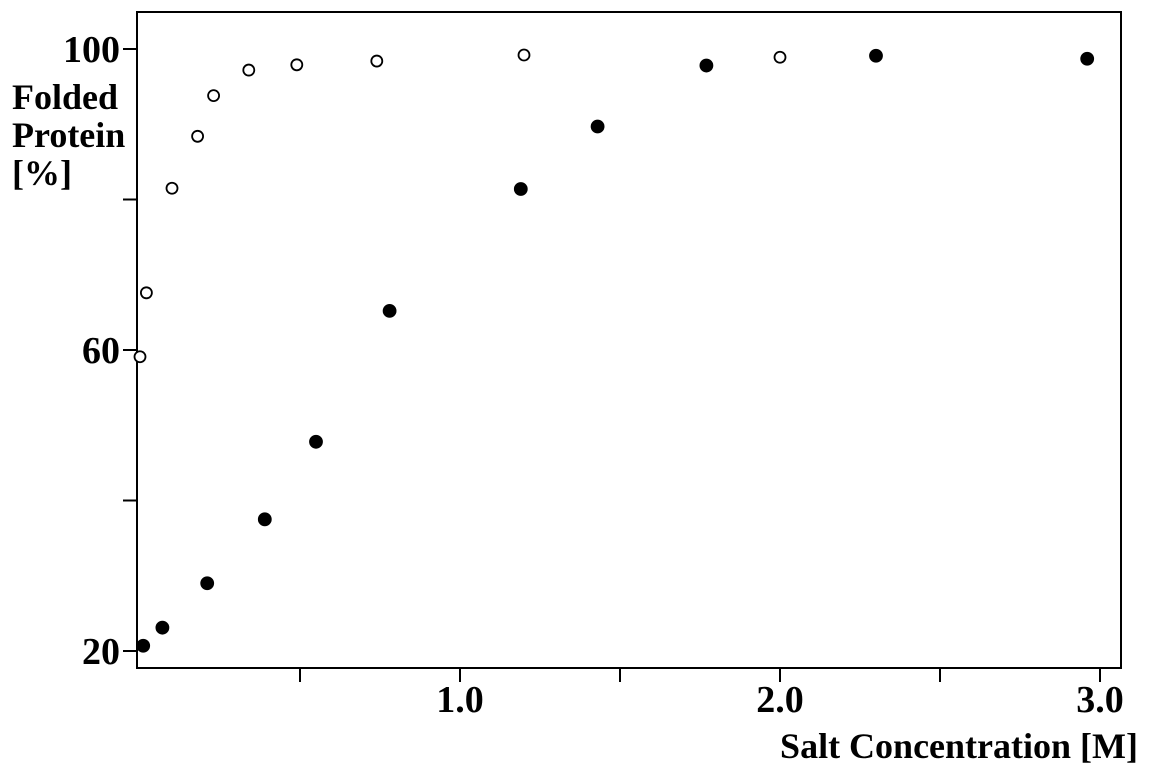  I want to click on y-axis-tick-labels: 20 60 100, so click(91, 351).